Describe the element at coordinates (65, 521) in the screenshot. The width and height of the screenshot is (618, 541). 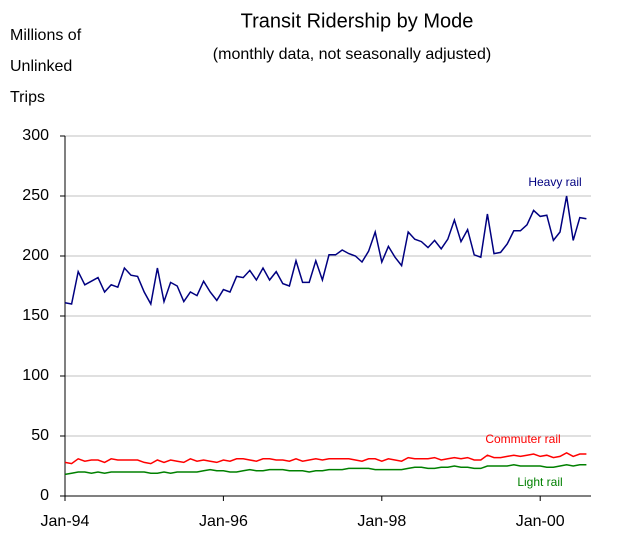
I see `x-tick-label: Jan-94` at that location.